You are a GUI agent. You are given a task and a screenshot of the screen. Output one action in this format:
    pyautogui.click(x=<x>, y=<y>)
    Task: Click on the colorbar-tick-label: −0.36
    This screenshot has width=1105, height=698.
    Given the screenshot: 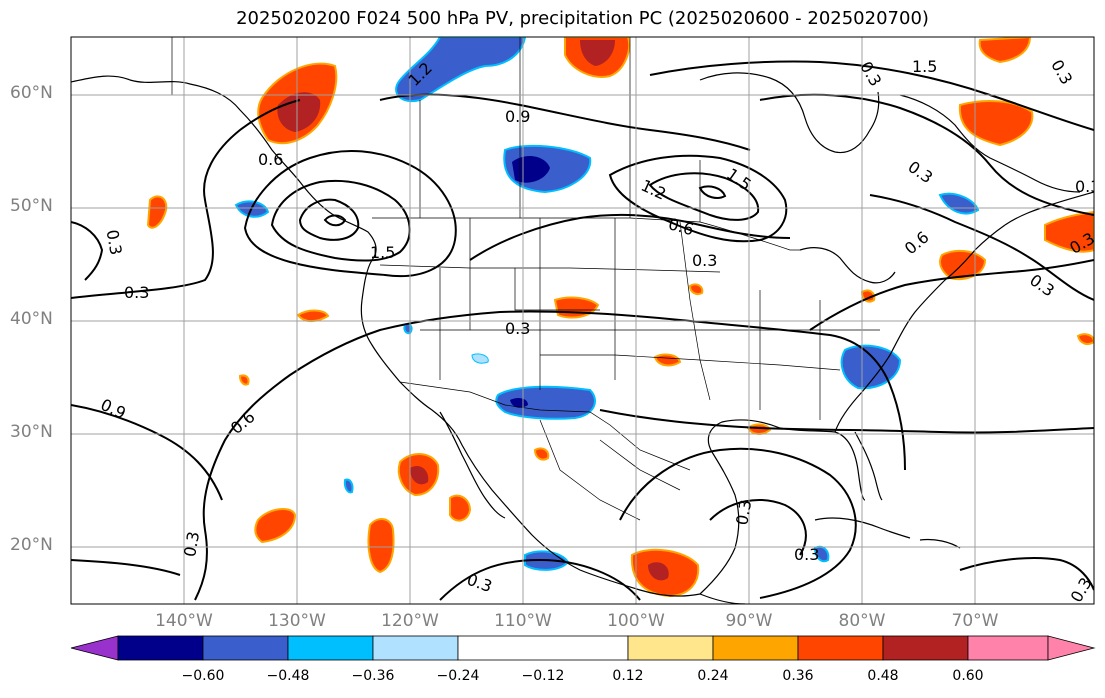 What is the action you would take?
    pyautogui.click(x=373, y=676)
    